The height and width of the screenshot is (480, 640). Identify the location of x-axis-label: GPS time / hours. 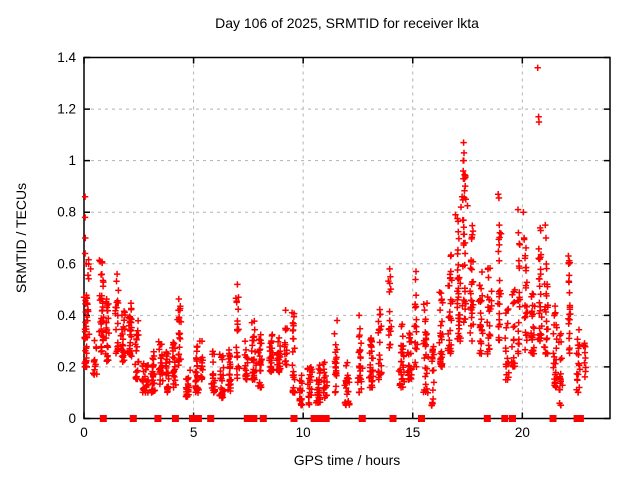
(347, 460).